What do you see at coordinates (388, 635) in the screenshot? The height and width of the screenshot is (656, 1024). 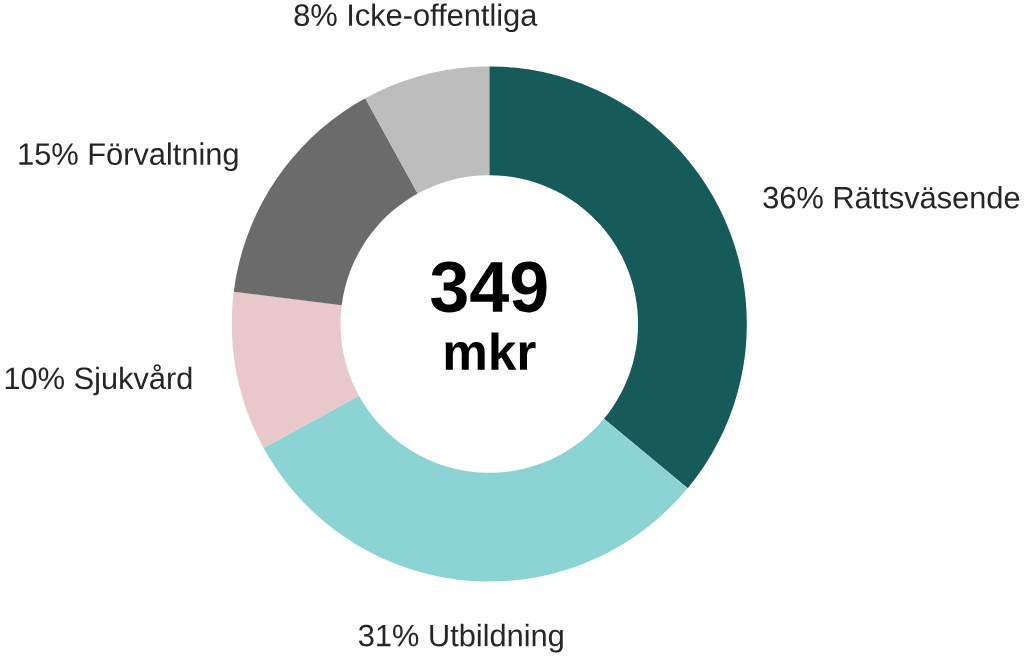 I see `data-label: 31%` at bounding box center [388, 635].